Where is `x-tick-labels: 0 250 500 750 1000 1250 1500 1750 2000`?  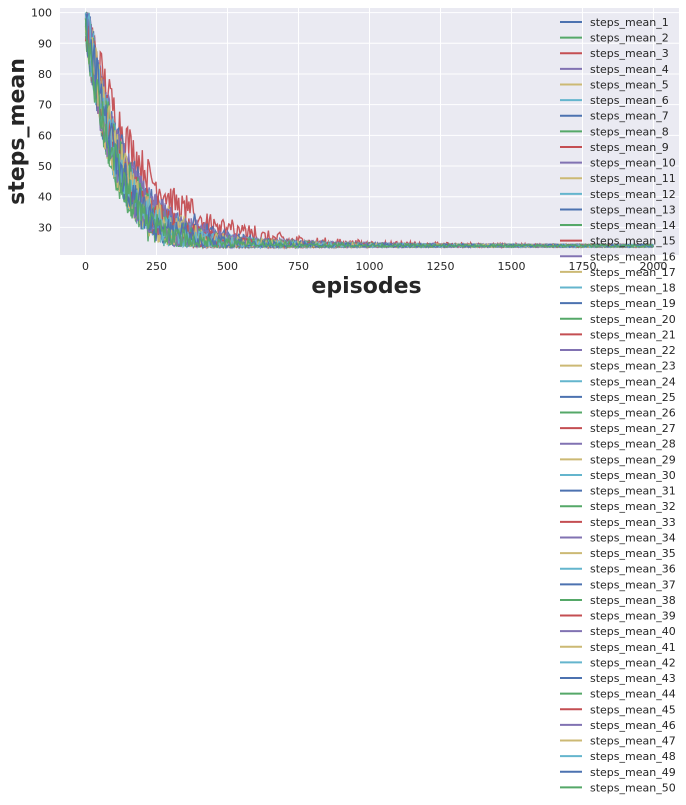
x-tick-labels: 0 250 500 750 1000 1250 1500 1750 2000 is located at coordinates (374, 266).